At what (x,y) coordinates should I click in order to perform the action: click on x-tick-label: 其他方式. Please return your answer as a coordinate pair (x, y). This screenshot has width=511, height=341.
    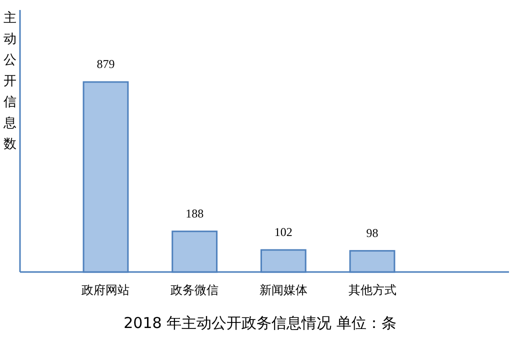
    Looking at the image, I should click on (372, 290).